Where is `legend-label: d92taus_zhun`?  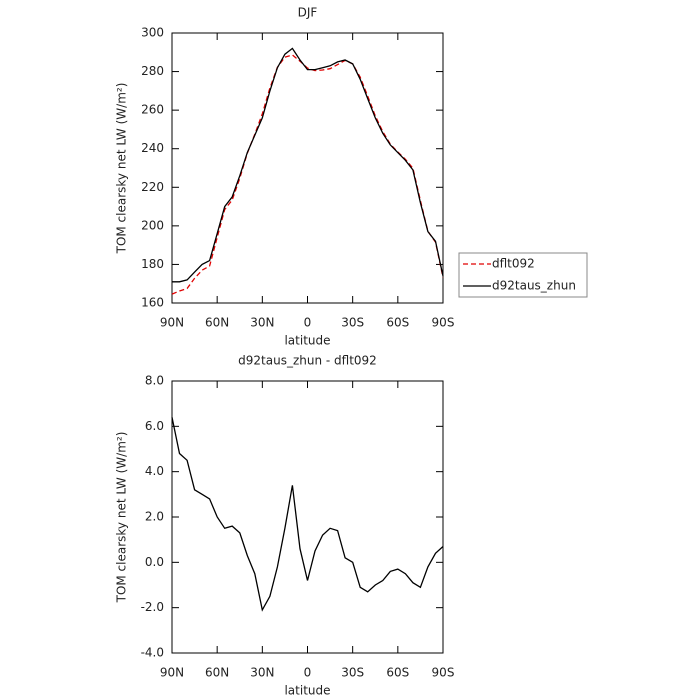 legend-label: d92taus_zhun is located at coordinates (534, 286).